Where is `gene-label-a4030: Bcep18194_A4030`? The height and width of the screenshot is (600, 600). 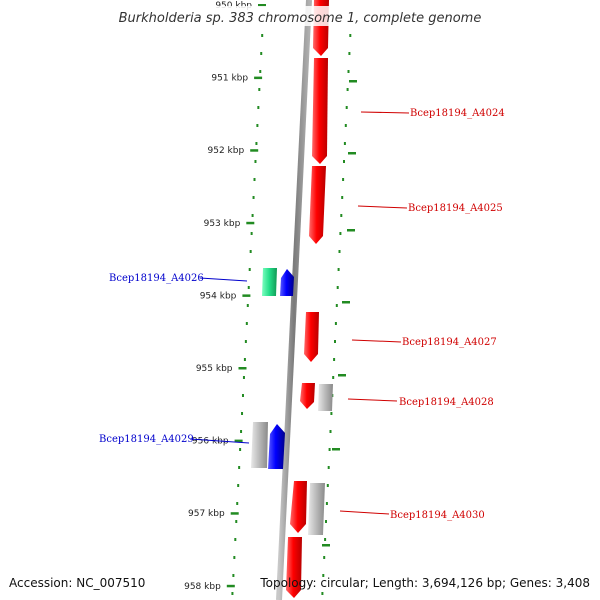
gene-label-a4030: Bcep18194_A4030 is located at coordinates (437, 515).